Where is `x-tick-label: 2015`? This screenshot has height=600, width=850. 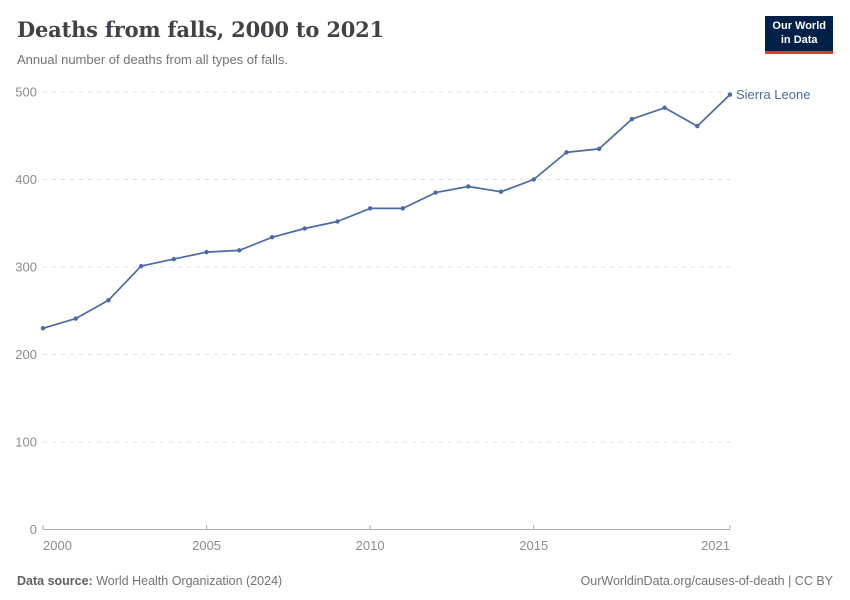
x-tick-label: 2015 is located at coordinates (533, 545).